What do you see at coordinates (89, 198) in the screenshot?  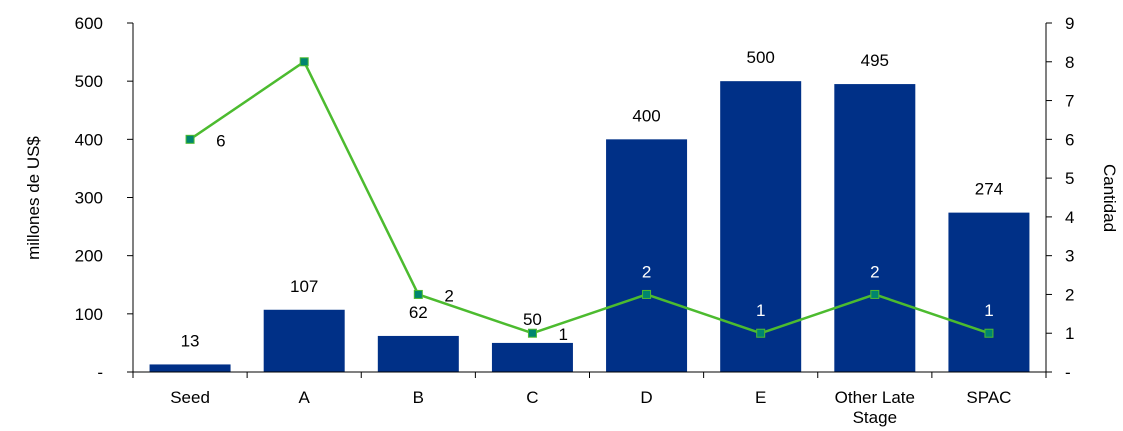 I see `y-tick-label: 300` at bounding box center [89, 198].